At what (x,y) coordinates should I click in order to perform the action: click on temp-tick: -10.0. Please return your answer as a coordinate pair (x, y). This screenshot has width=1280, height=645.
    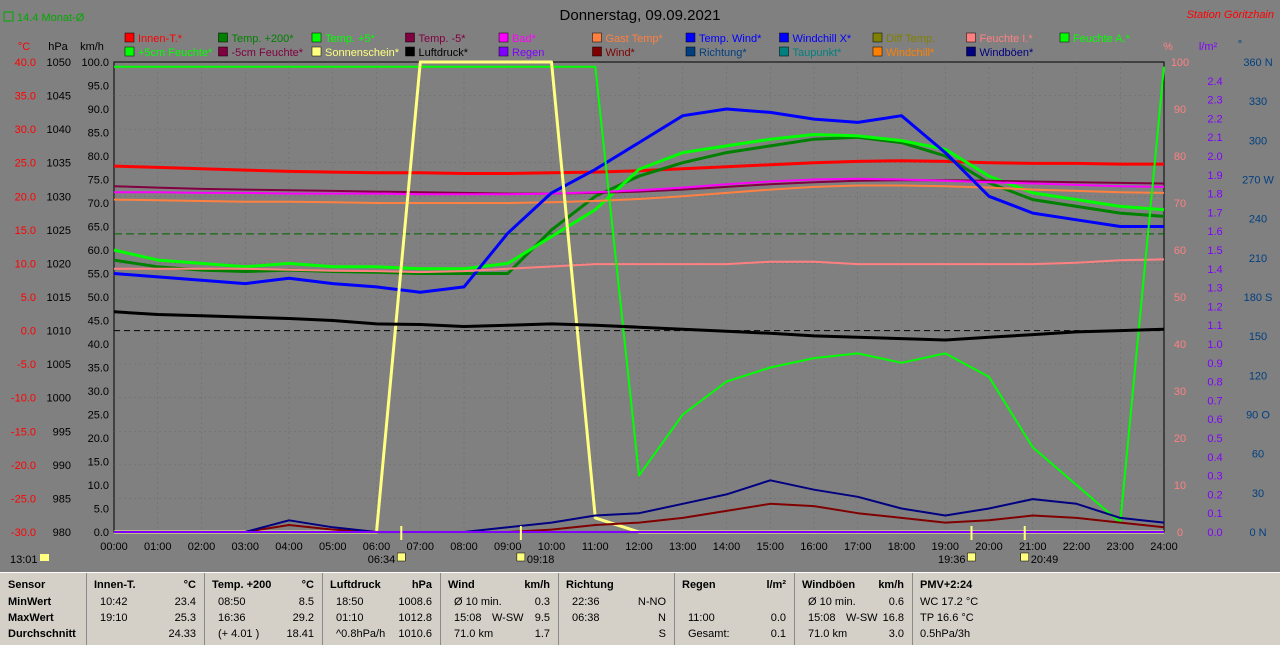
    Looking at the image, I should click on (23, 399).